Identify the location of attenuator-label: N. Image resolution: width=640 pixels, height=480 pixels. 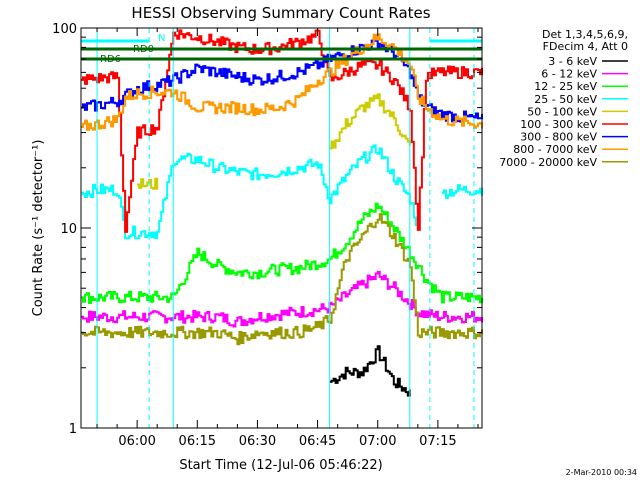
(161, 38).